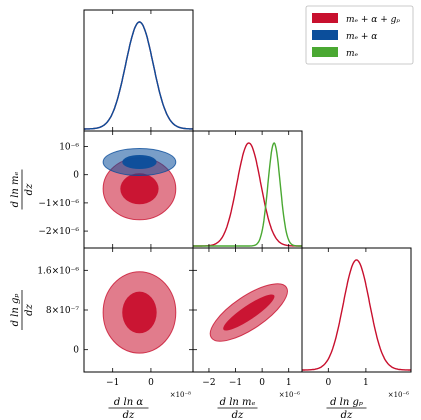 The width and height of the screenshot is (421, 420). I want to click on ytick-label: 1.6×10⁻⁶, so click(58, 271).